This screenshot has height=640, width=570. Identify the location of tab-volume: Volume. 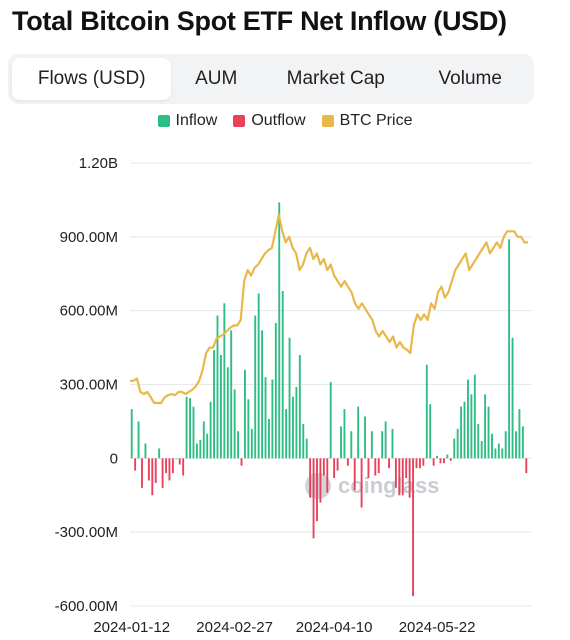
(470, 78).